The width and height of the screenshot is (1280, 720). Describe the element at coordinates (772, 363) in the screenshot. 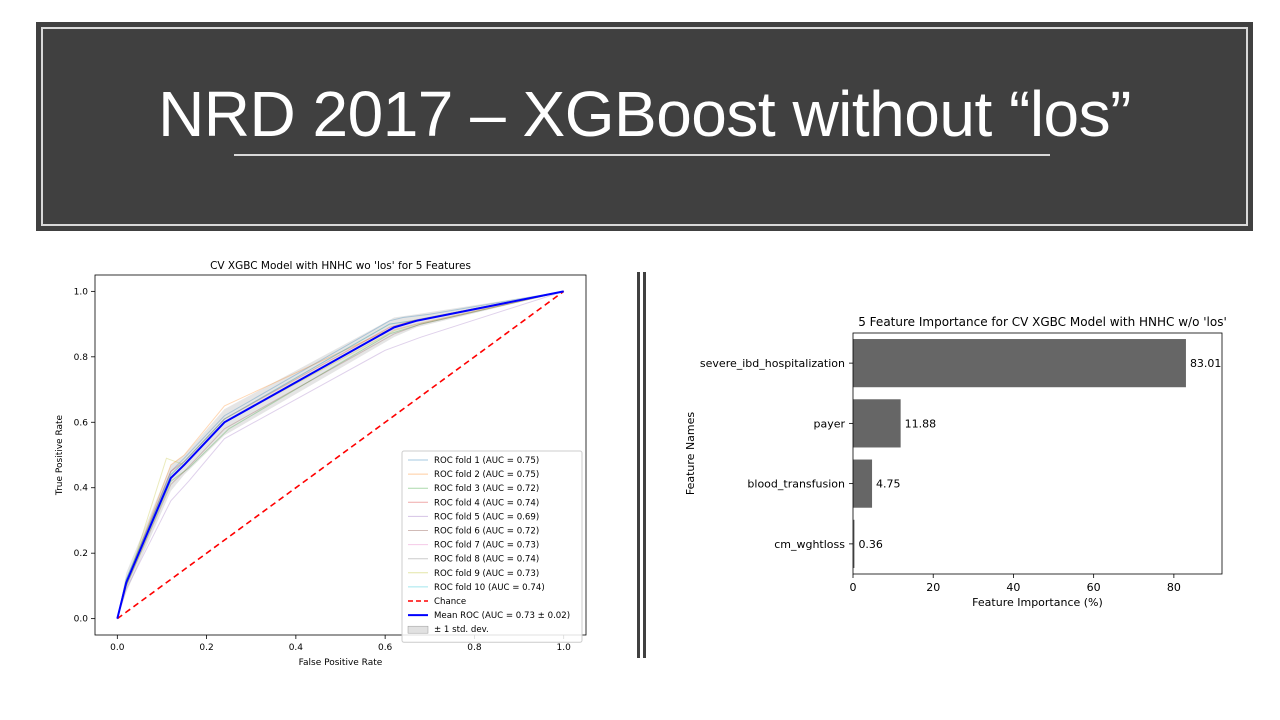

I see `feature-name-label: severe_ibd_hospitalization` at that location.